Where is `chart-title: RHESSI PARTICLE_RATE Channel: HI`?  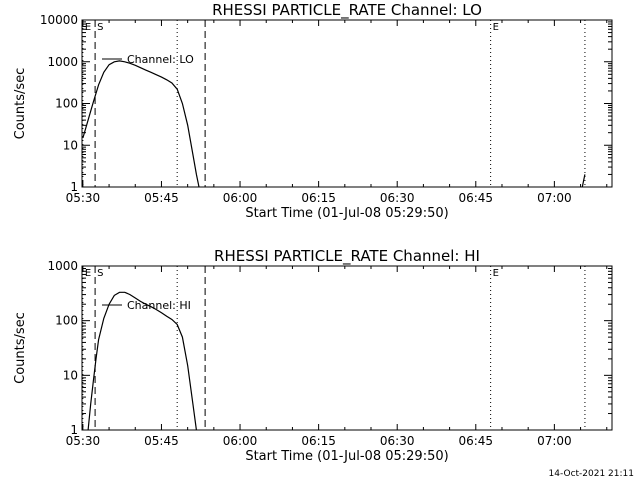 chart-title: RHESSI PARTICLE_RATE Channel: HI is located at coordinates (347, 256).